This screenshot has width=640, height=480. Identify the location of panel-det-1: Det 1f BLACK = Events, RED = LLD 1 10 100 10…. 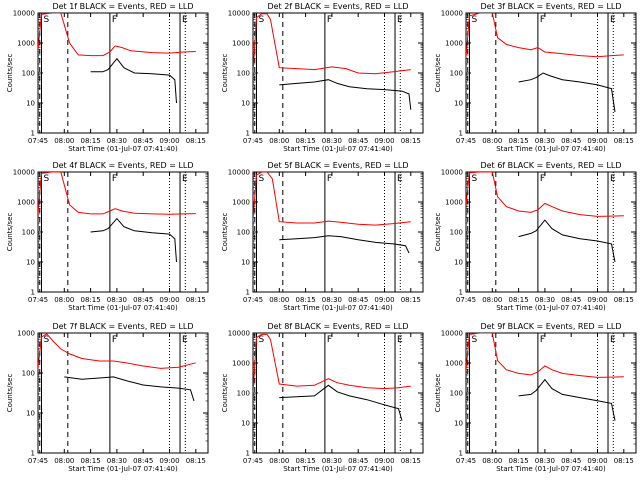
(107, 77).